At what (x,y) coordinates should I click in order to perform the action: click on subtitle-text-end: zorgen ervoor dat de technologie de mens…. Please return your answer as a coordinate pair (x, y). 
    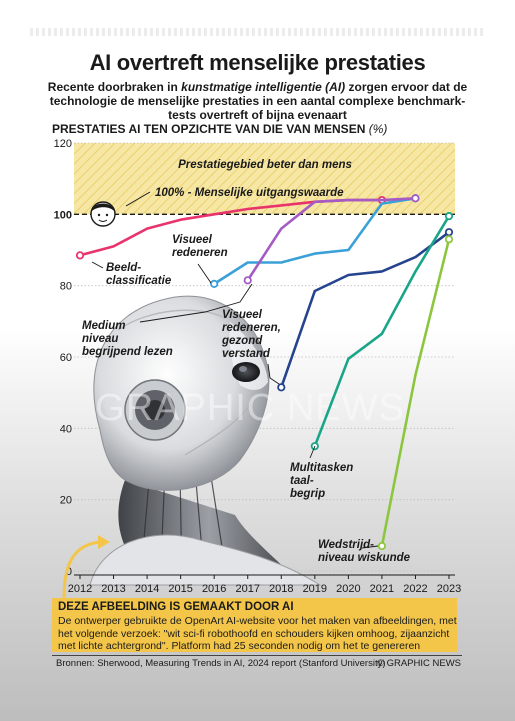
    Looking at the image, I should click on (258, 101).